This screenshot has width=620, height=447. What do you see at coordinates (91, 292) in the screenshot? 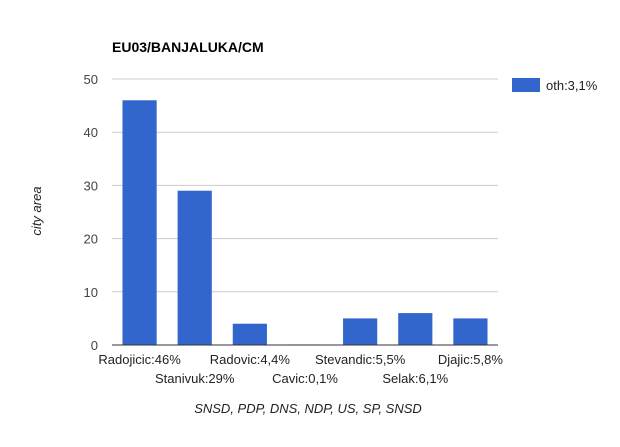
I see `y-tick-label: 10` at bounding box center [91, 292].